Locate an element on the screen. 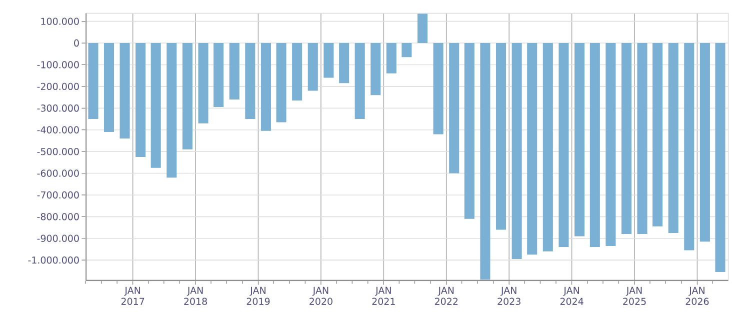 This screenshot has width=751, height=313. y-tick-label: -900.000 is located at coordinates (58, 238).